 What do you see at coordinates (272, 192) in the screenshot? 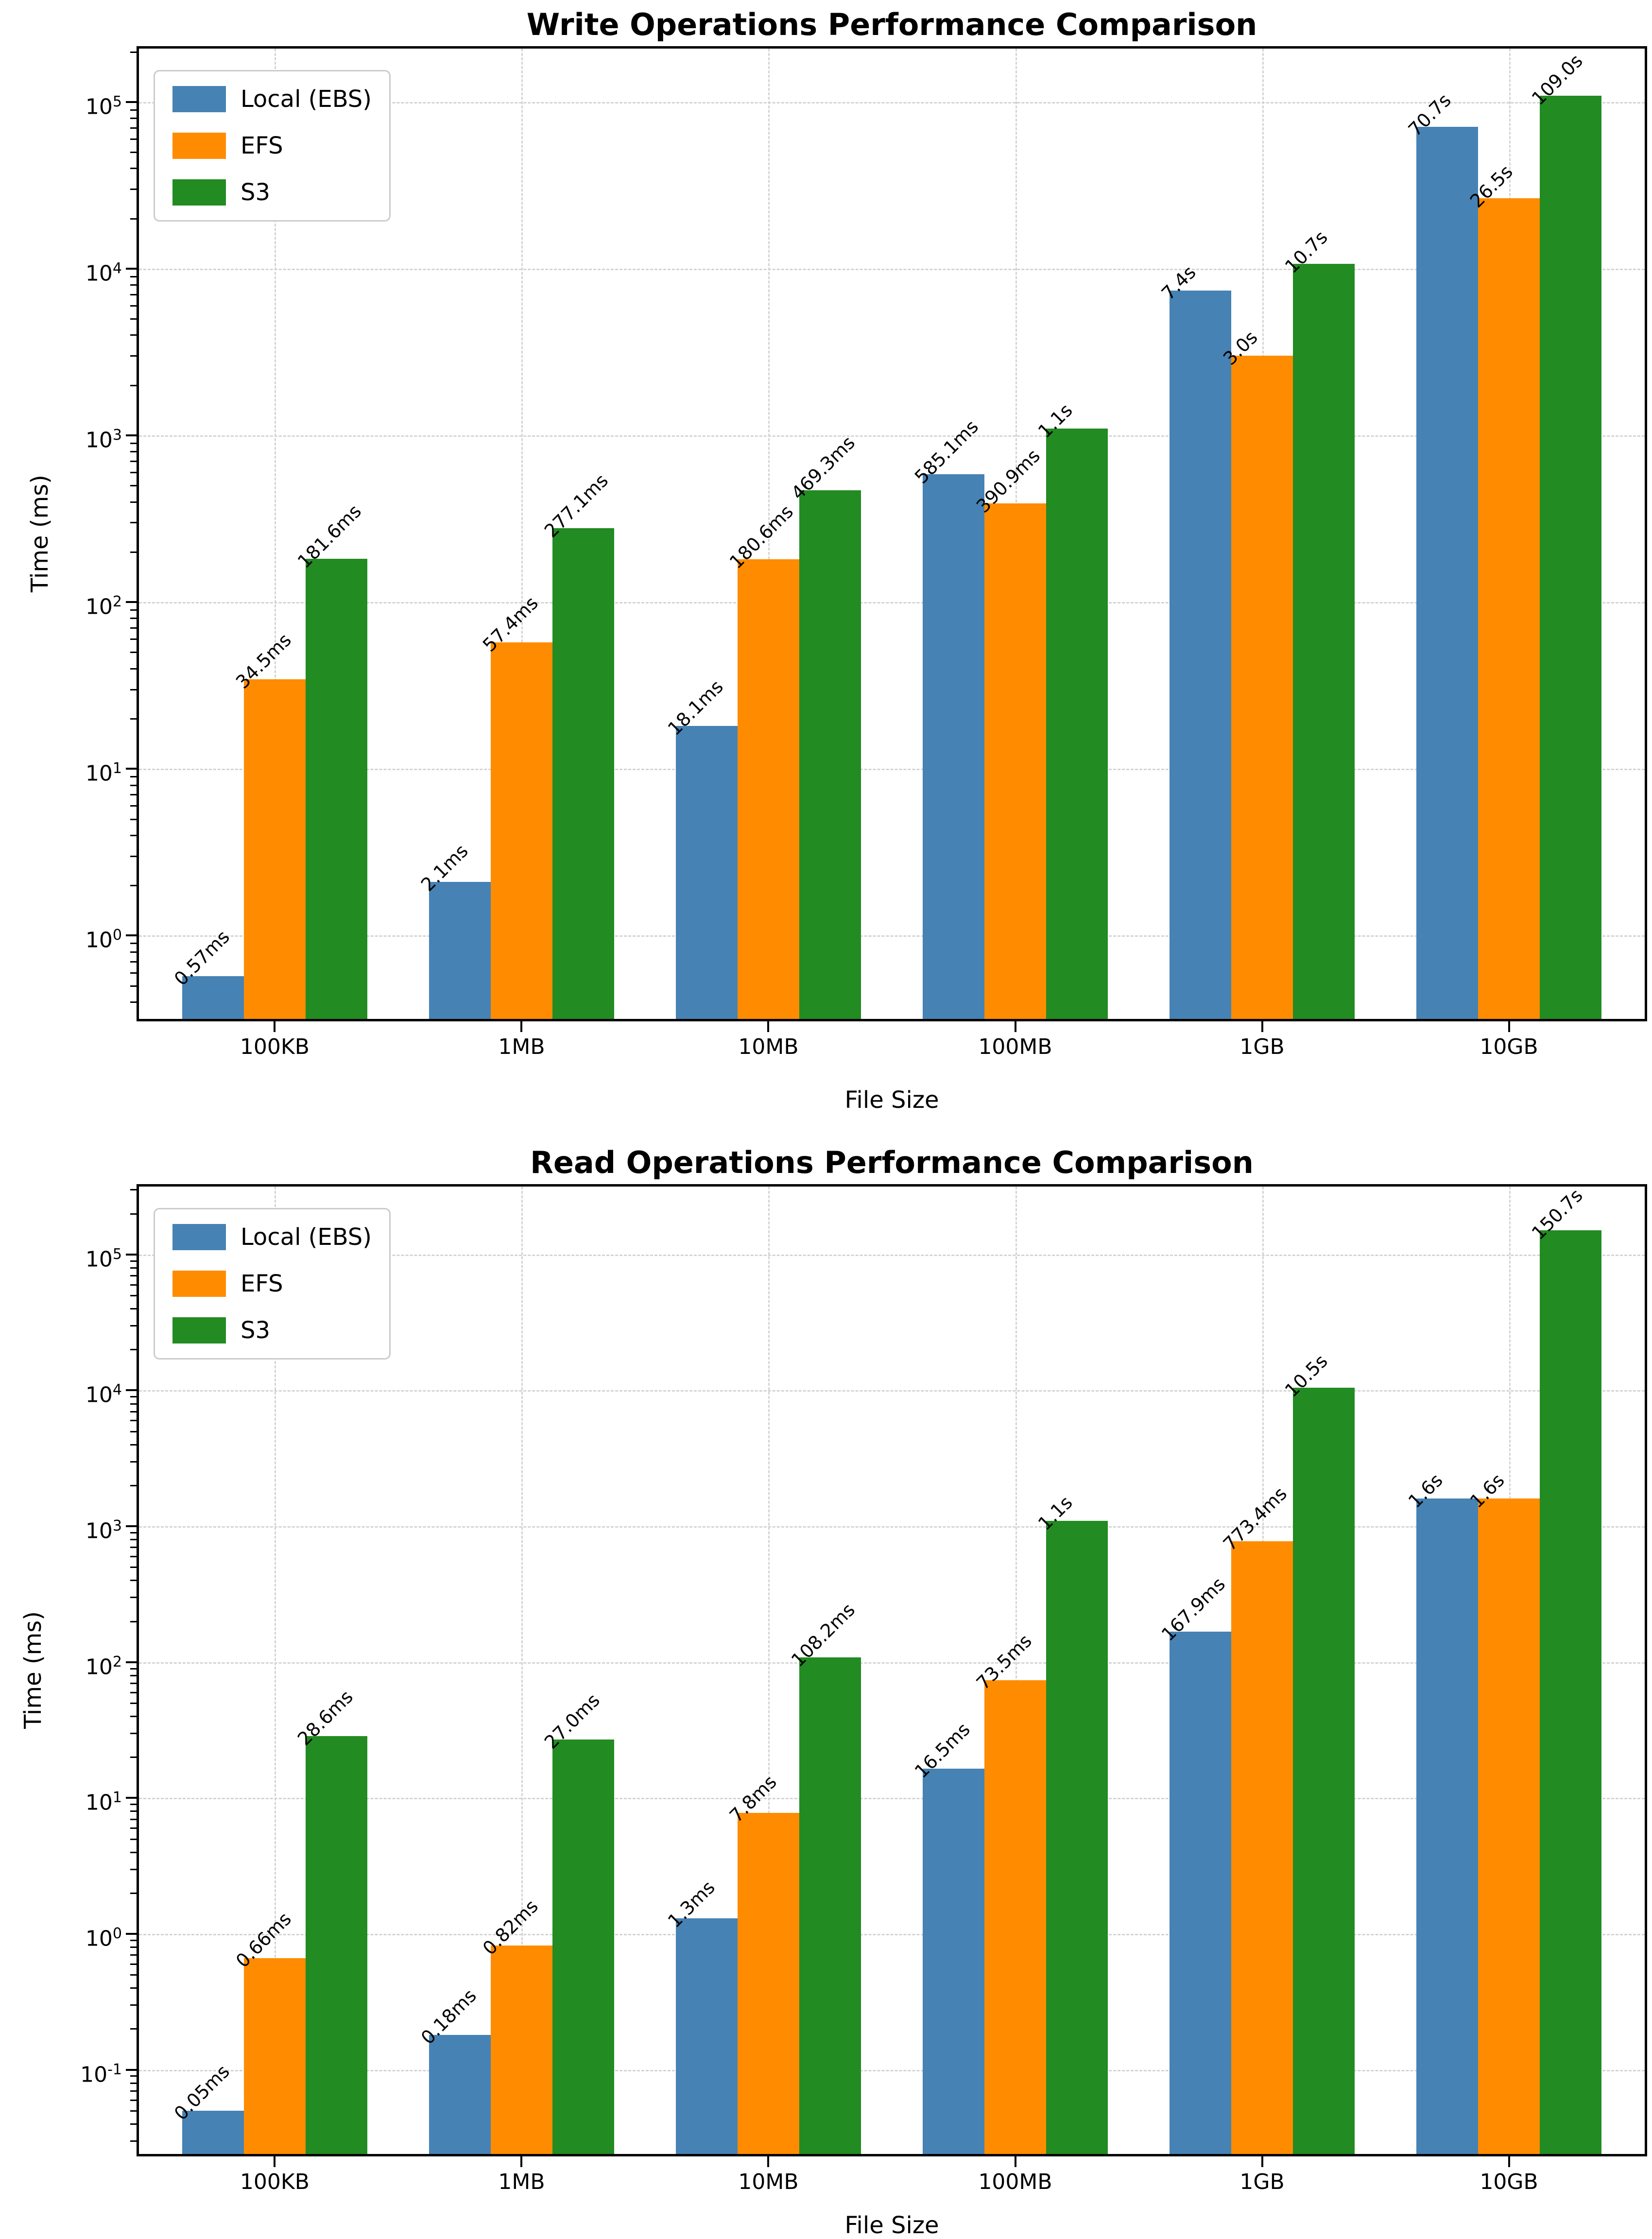
I see `legend-item: S3` at bounding box center [272, 192].